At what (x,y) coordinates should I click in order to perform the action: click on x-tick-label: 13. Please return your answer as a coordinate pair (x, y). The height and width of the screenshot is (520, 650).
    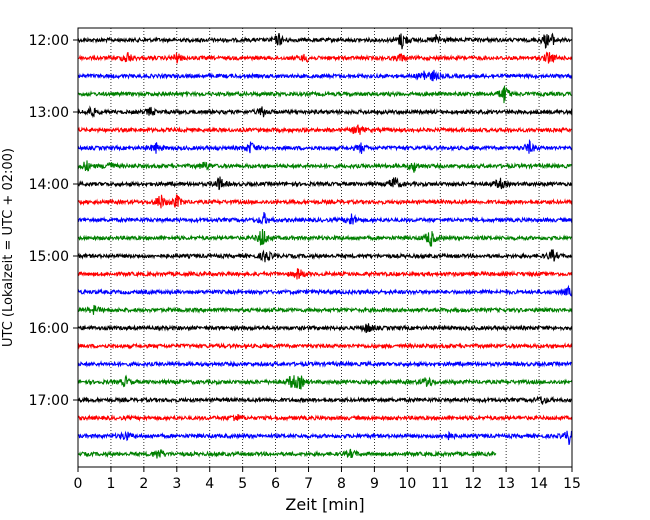
    Looking at the image, I should click on (506, 484).